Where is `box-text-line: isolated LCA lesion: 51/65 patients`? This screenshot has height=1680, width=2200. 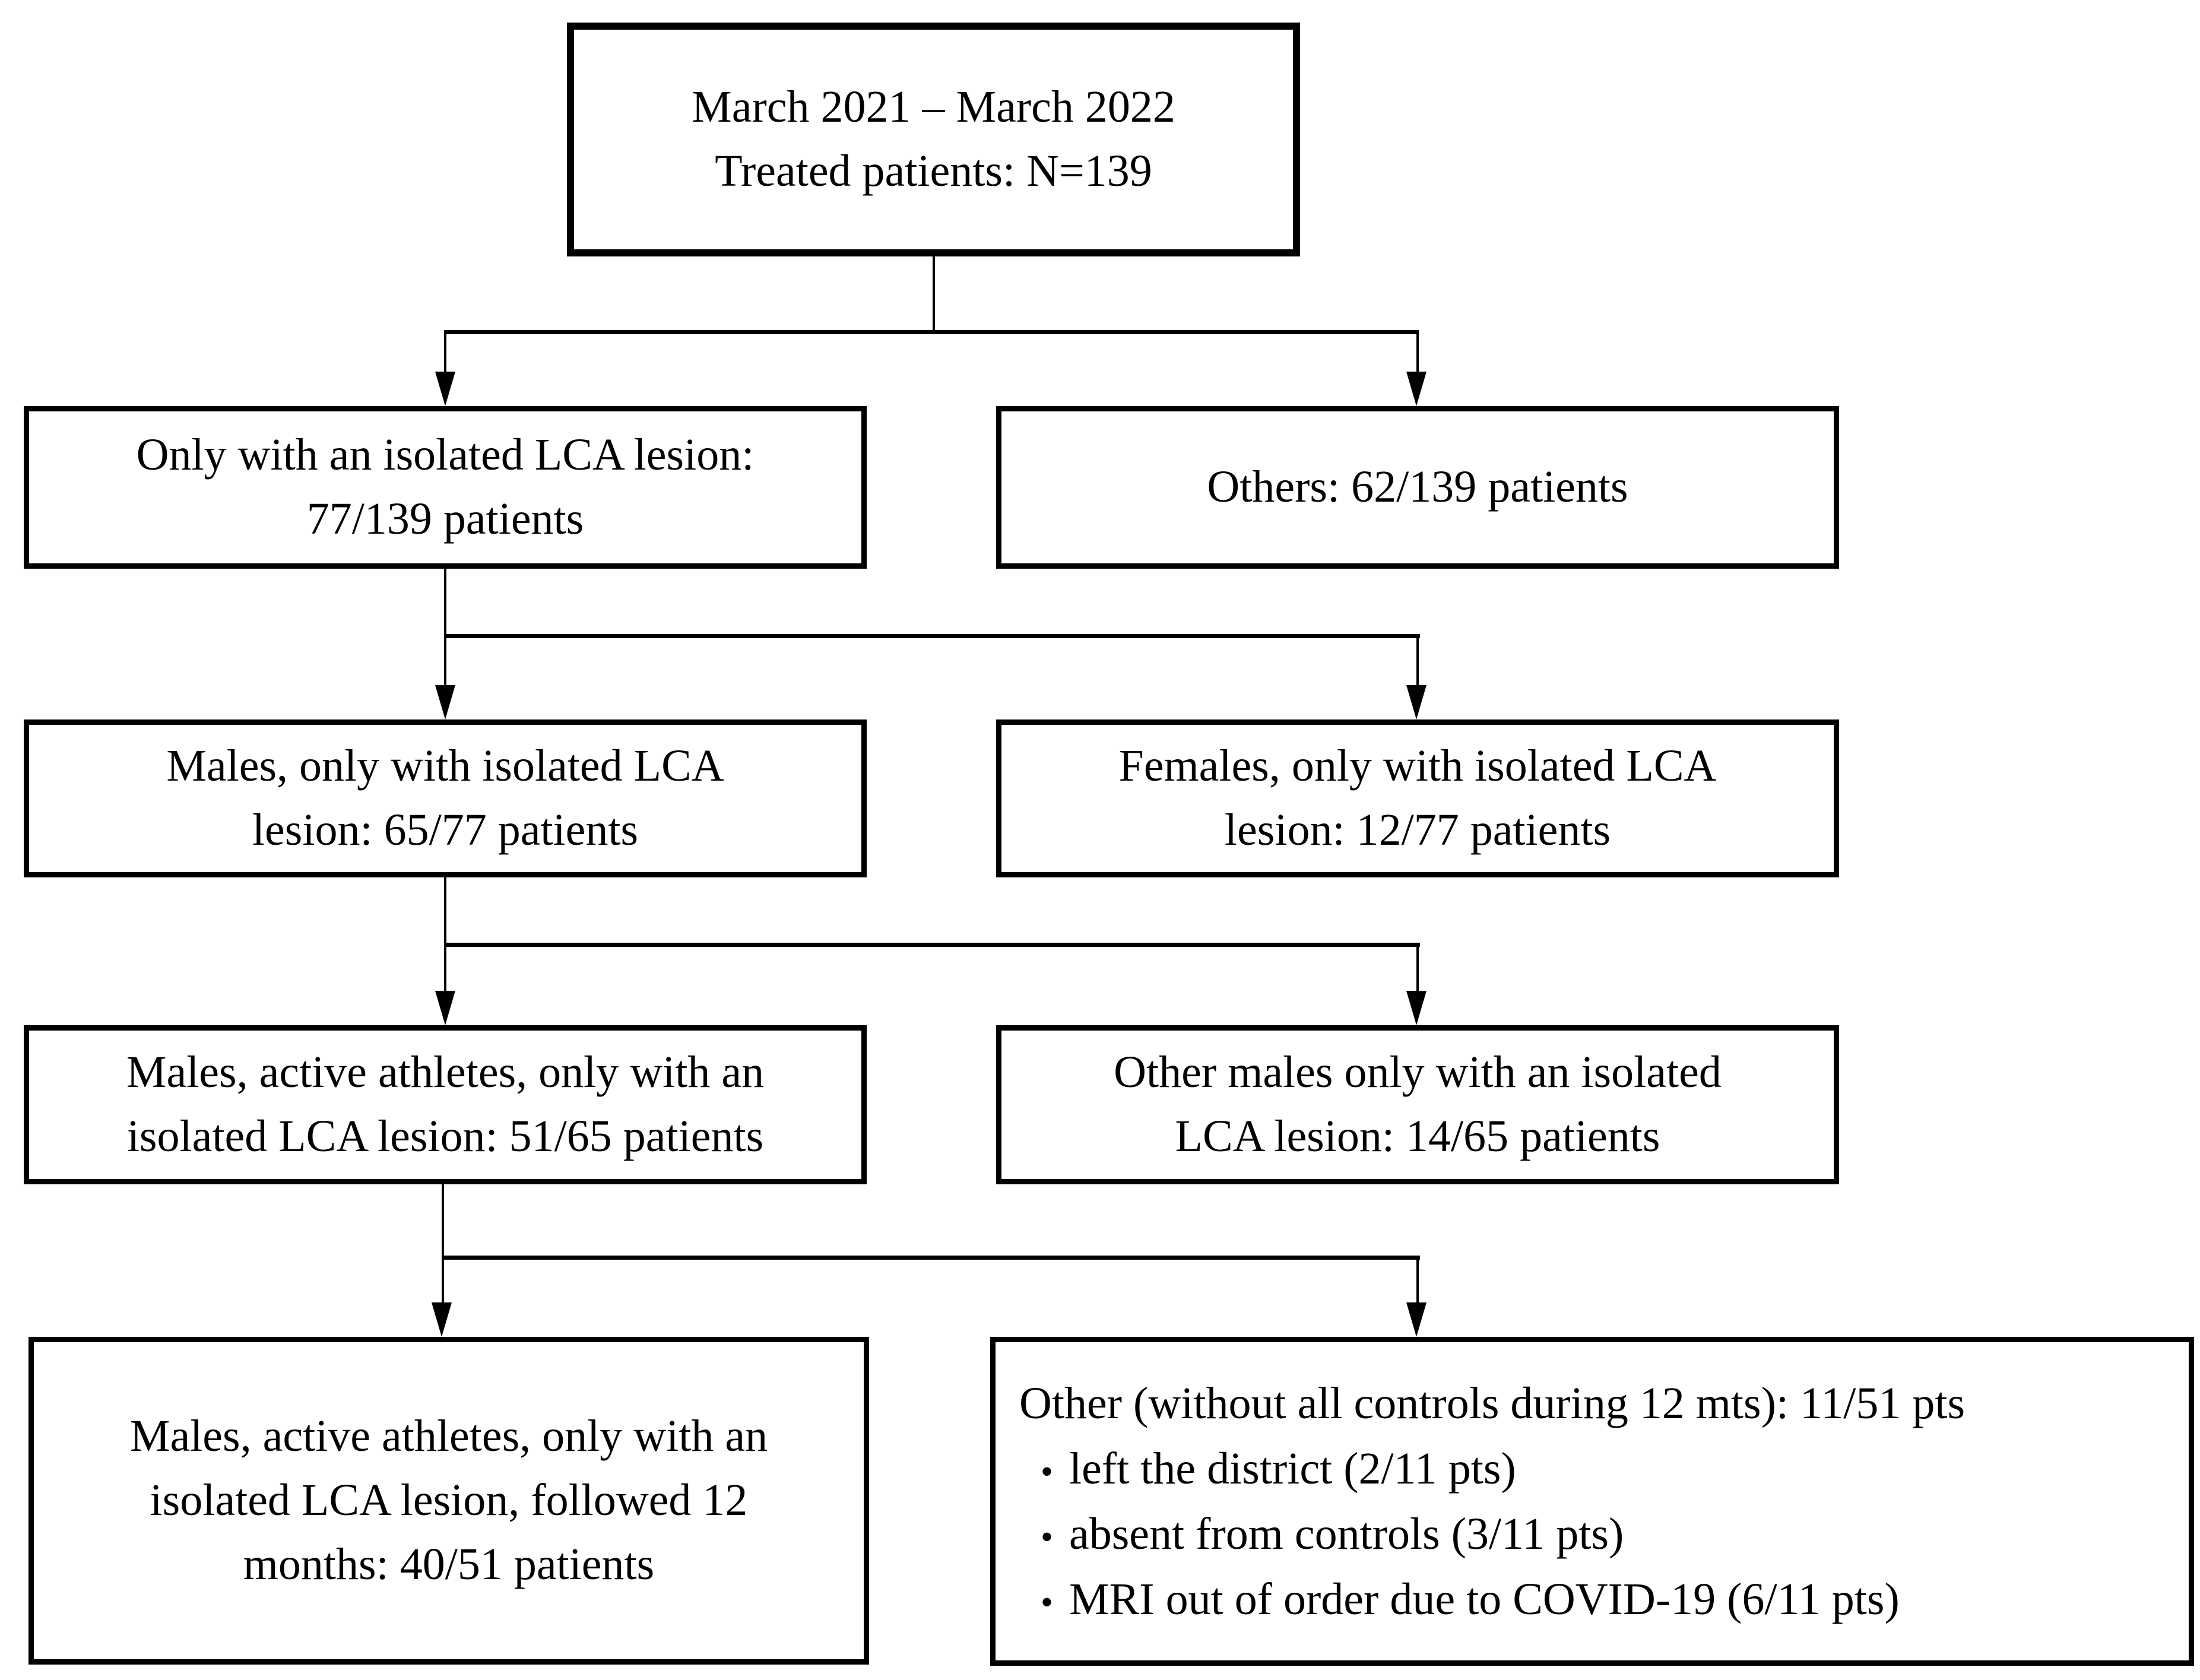 box-text-line: isolated LCA lesion: 51/65 patients is located at coordinates (445, 1136).